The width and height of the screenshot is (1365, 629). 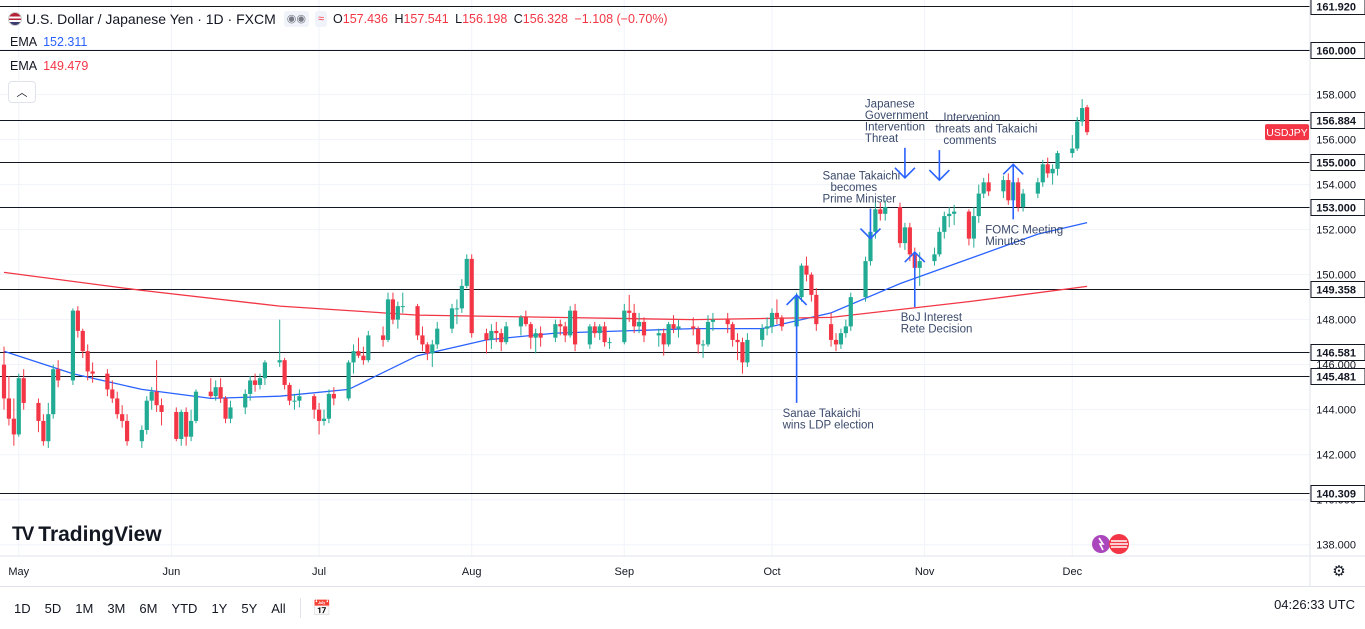 What do you see at coordinates (148, 608) in the screenshot?
I see `range-6m-button: 6M` at bounding box center [148, 608].